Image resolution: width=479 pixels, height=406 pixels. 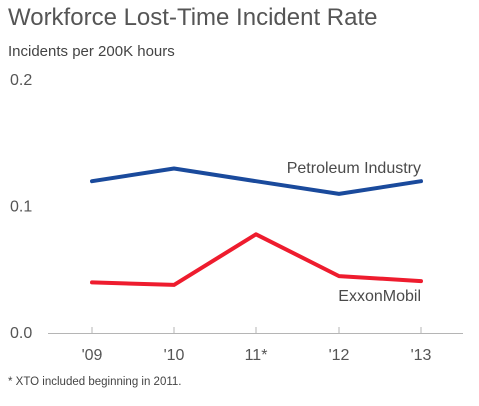 I want to click on x-tick-label: '13, so click(x=421, y=355).